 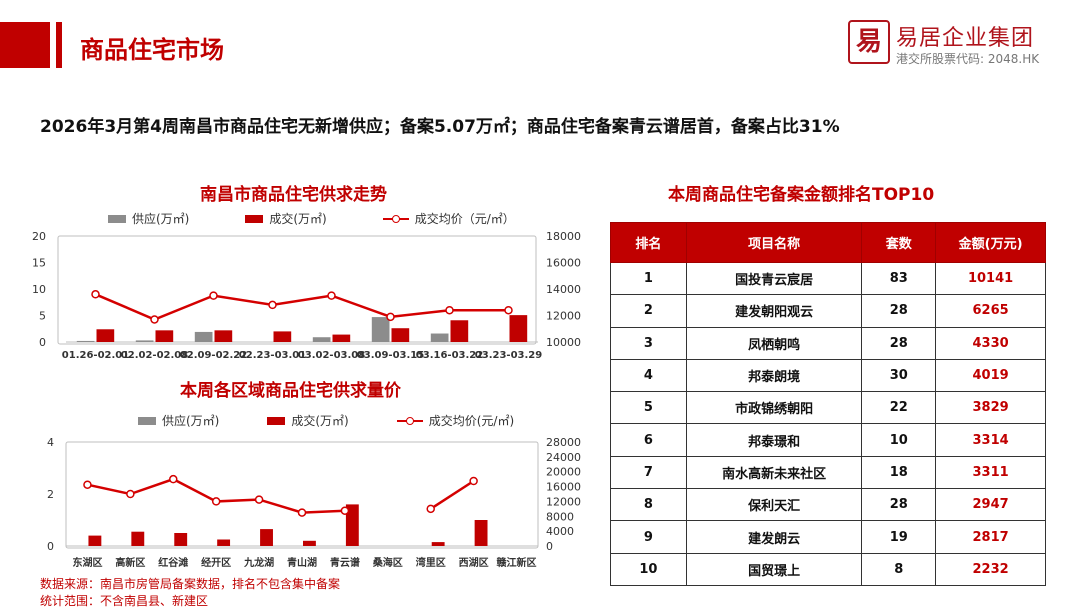 What do you see at coordinates (899, 472) in the screenshot?
I see `units-cell: 18` at bounding box center [899, 472].